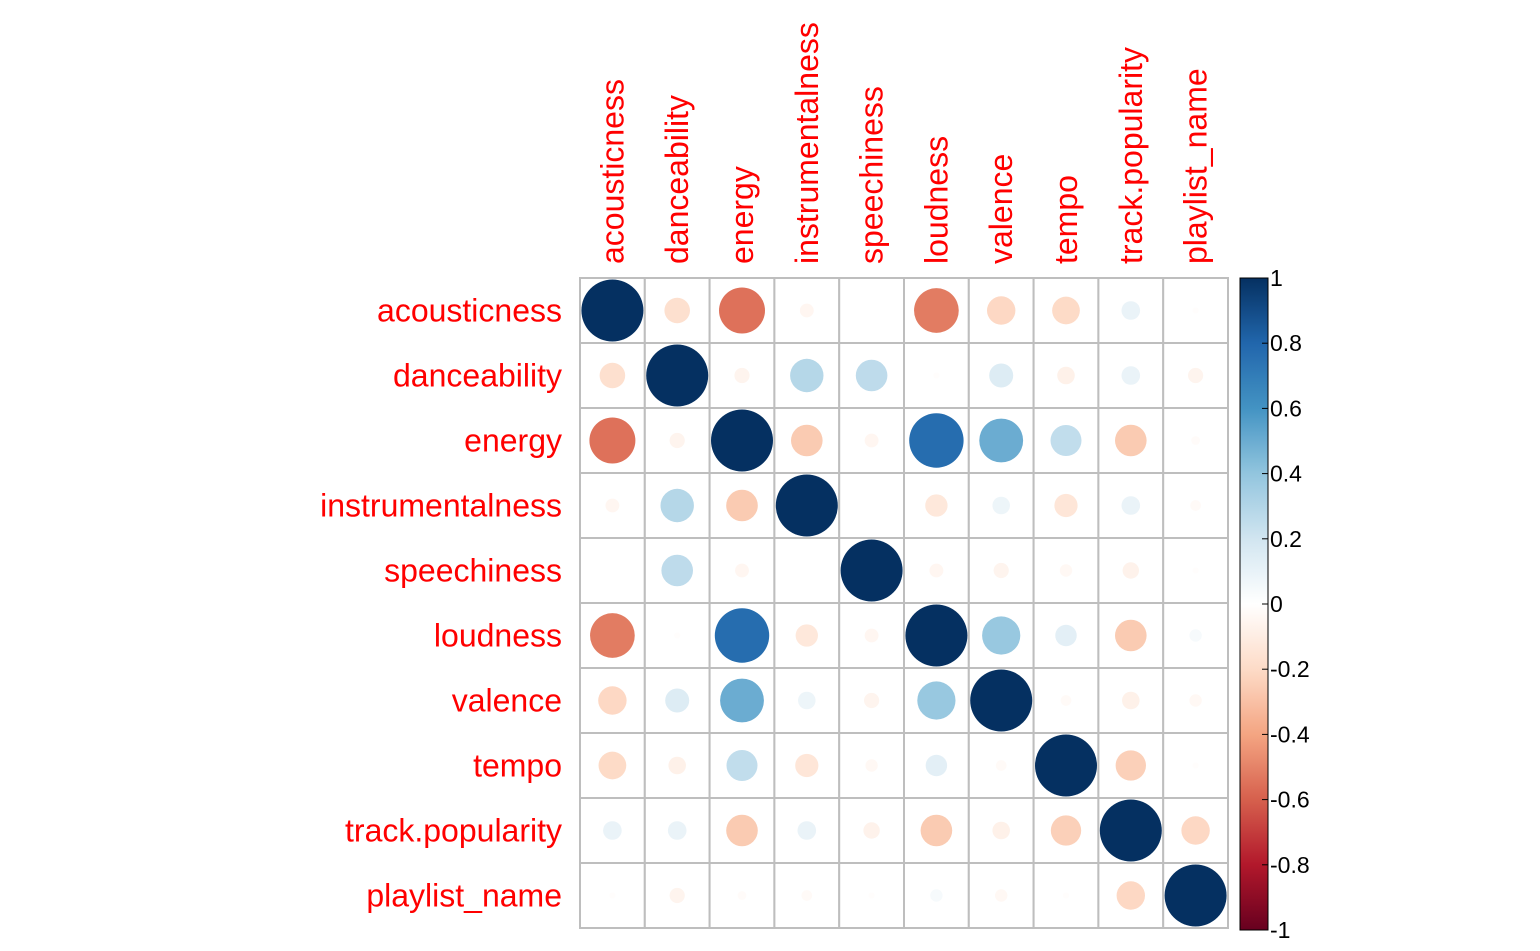 This screenshot has height=951, width=1540. What do you see at coordinates (1001, 635) in the screenshot?
I see `correlation-circle-loudness-valence` at bounding box center [1001, 635].